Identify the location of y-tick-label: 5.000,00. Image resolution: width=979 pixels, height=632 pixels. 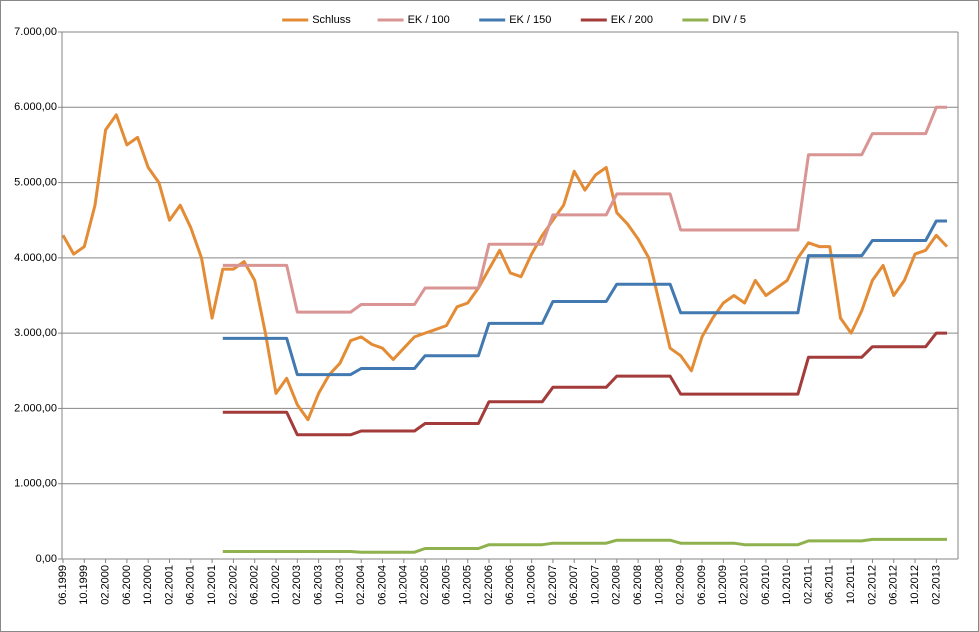
(35, 182).